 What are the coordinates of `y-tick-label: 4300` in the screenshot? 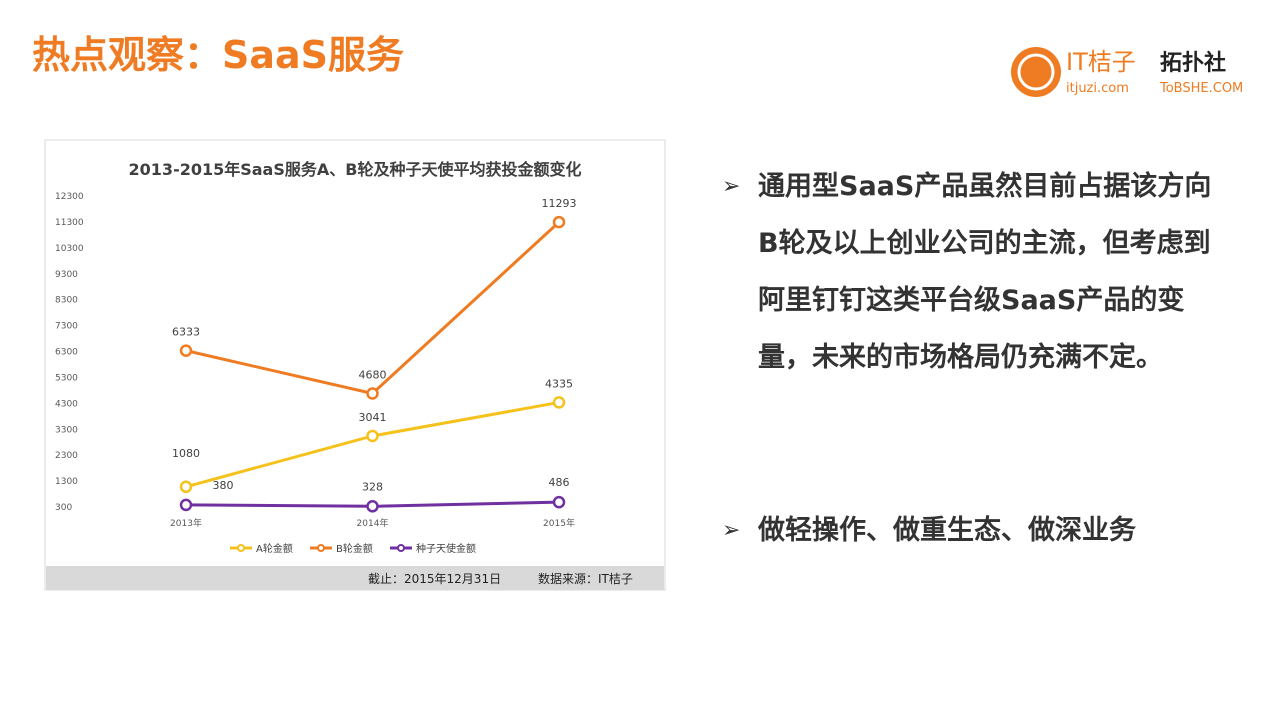 It's located at (66, 404).